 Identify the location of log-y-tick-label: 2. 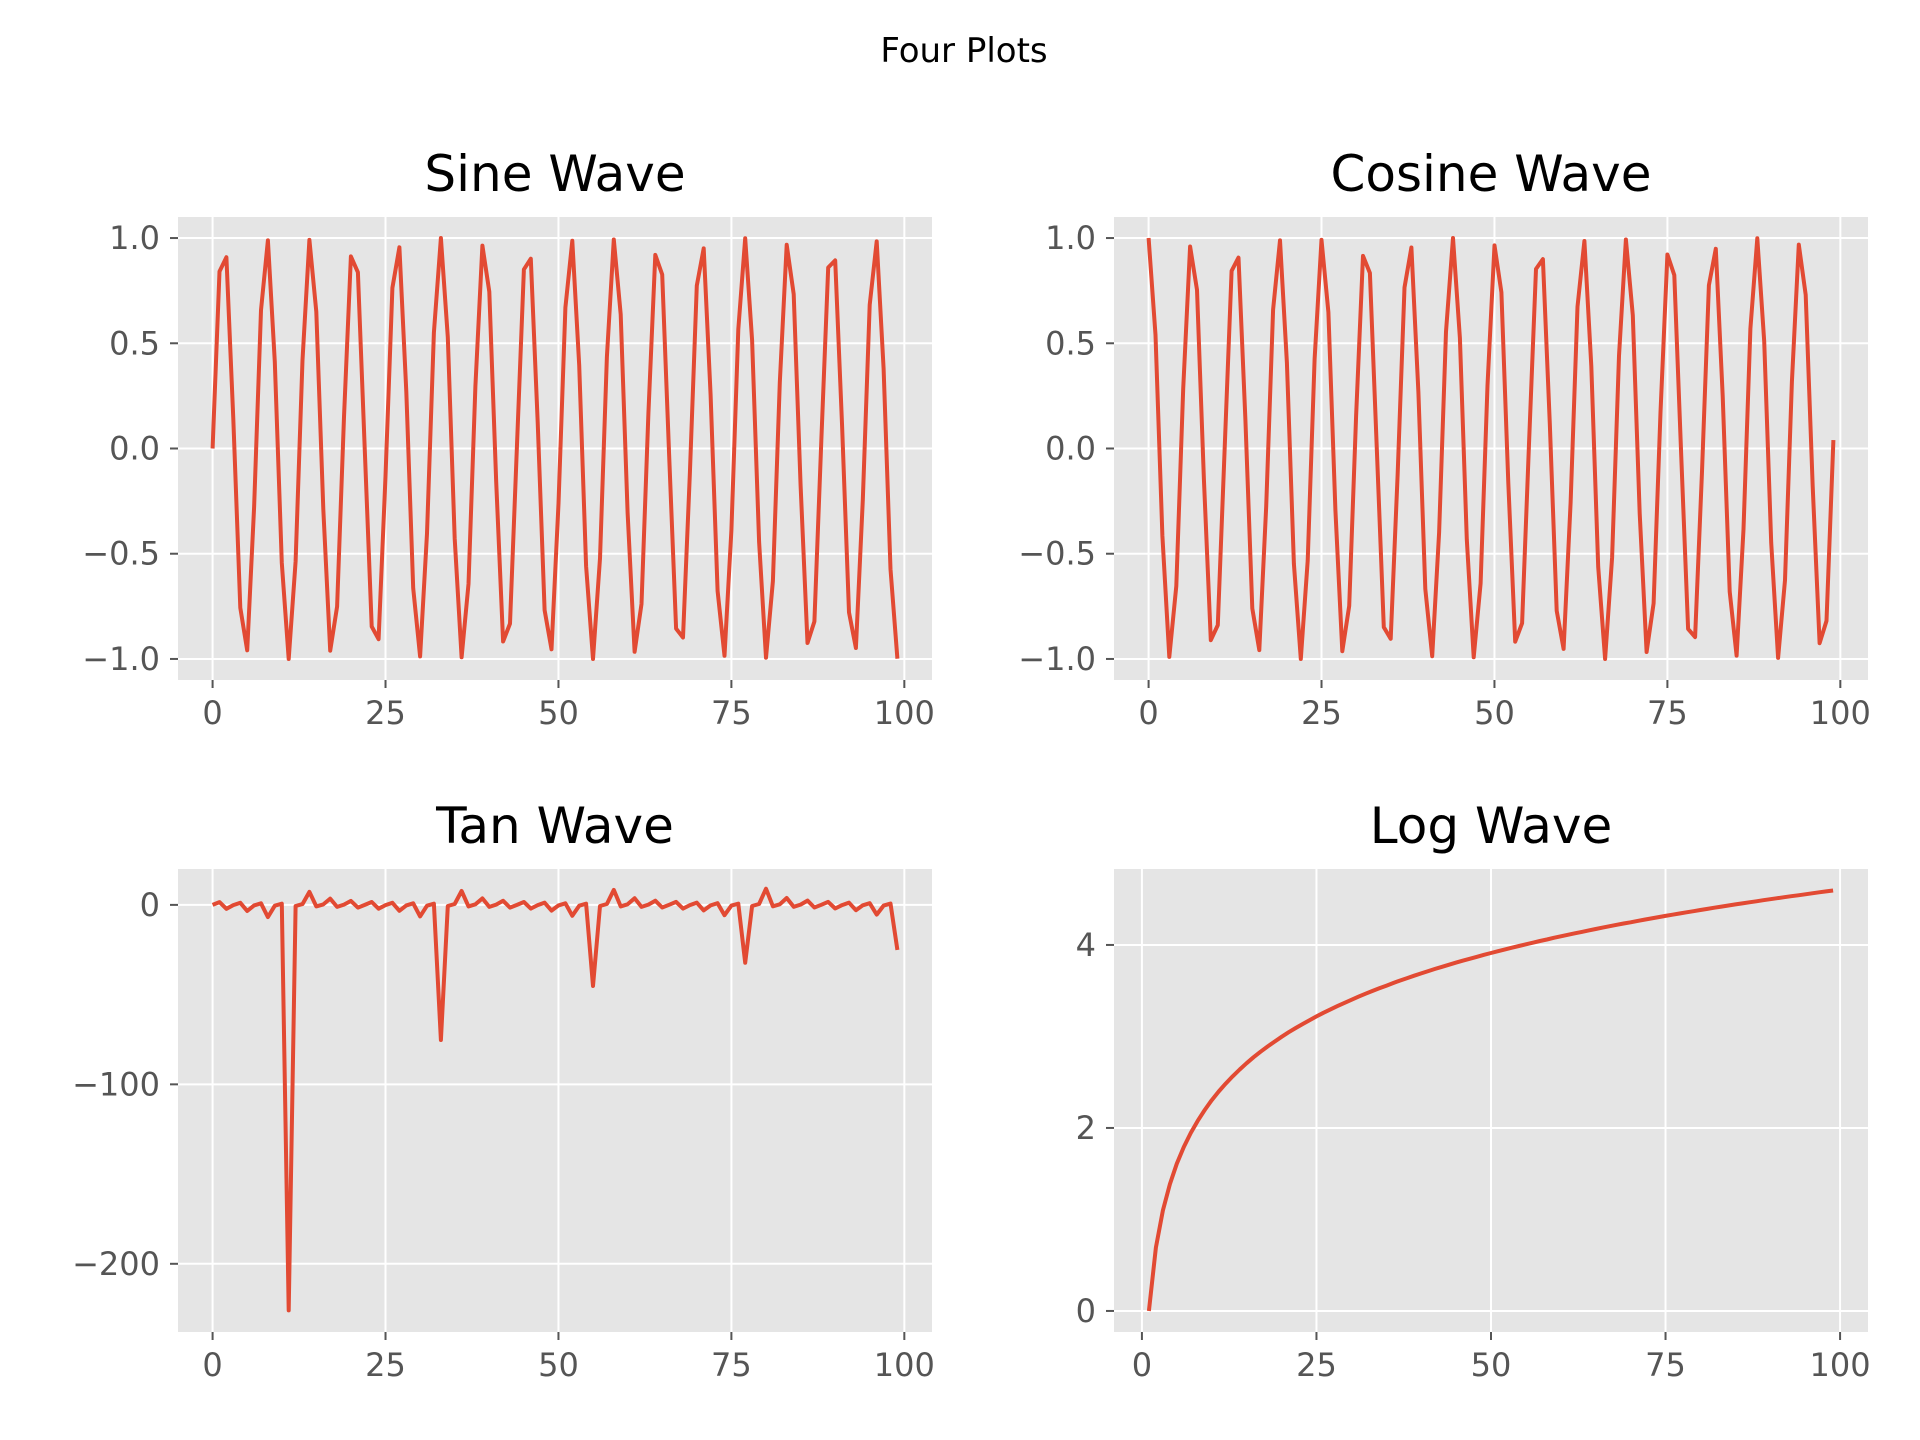
(1086, 1128).